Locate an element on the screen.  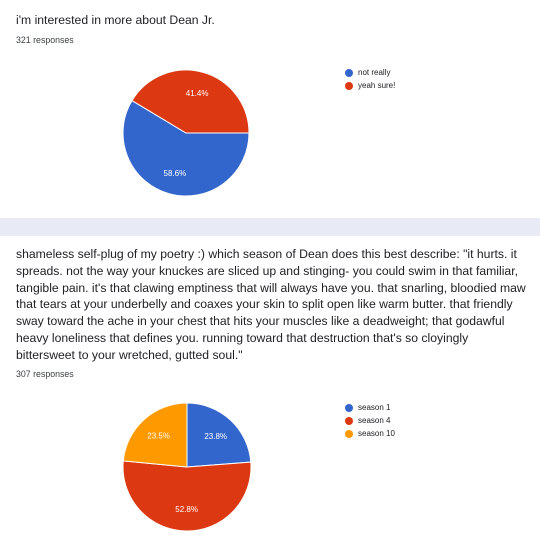
pie-slice-label-3: 23.5% is located at coordinates (158, 436).